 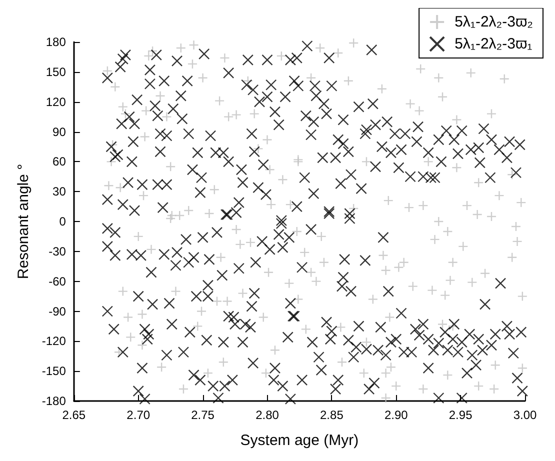 I want to click on x-tick-label: 2.90, so click(x=396, y=415).